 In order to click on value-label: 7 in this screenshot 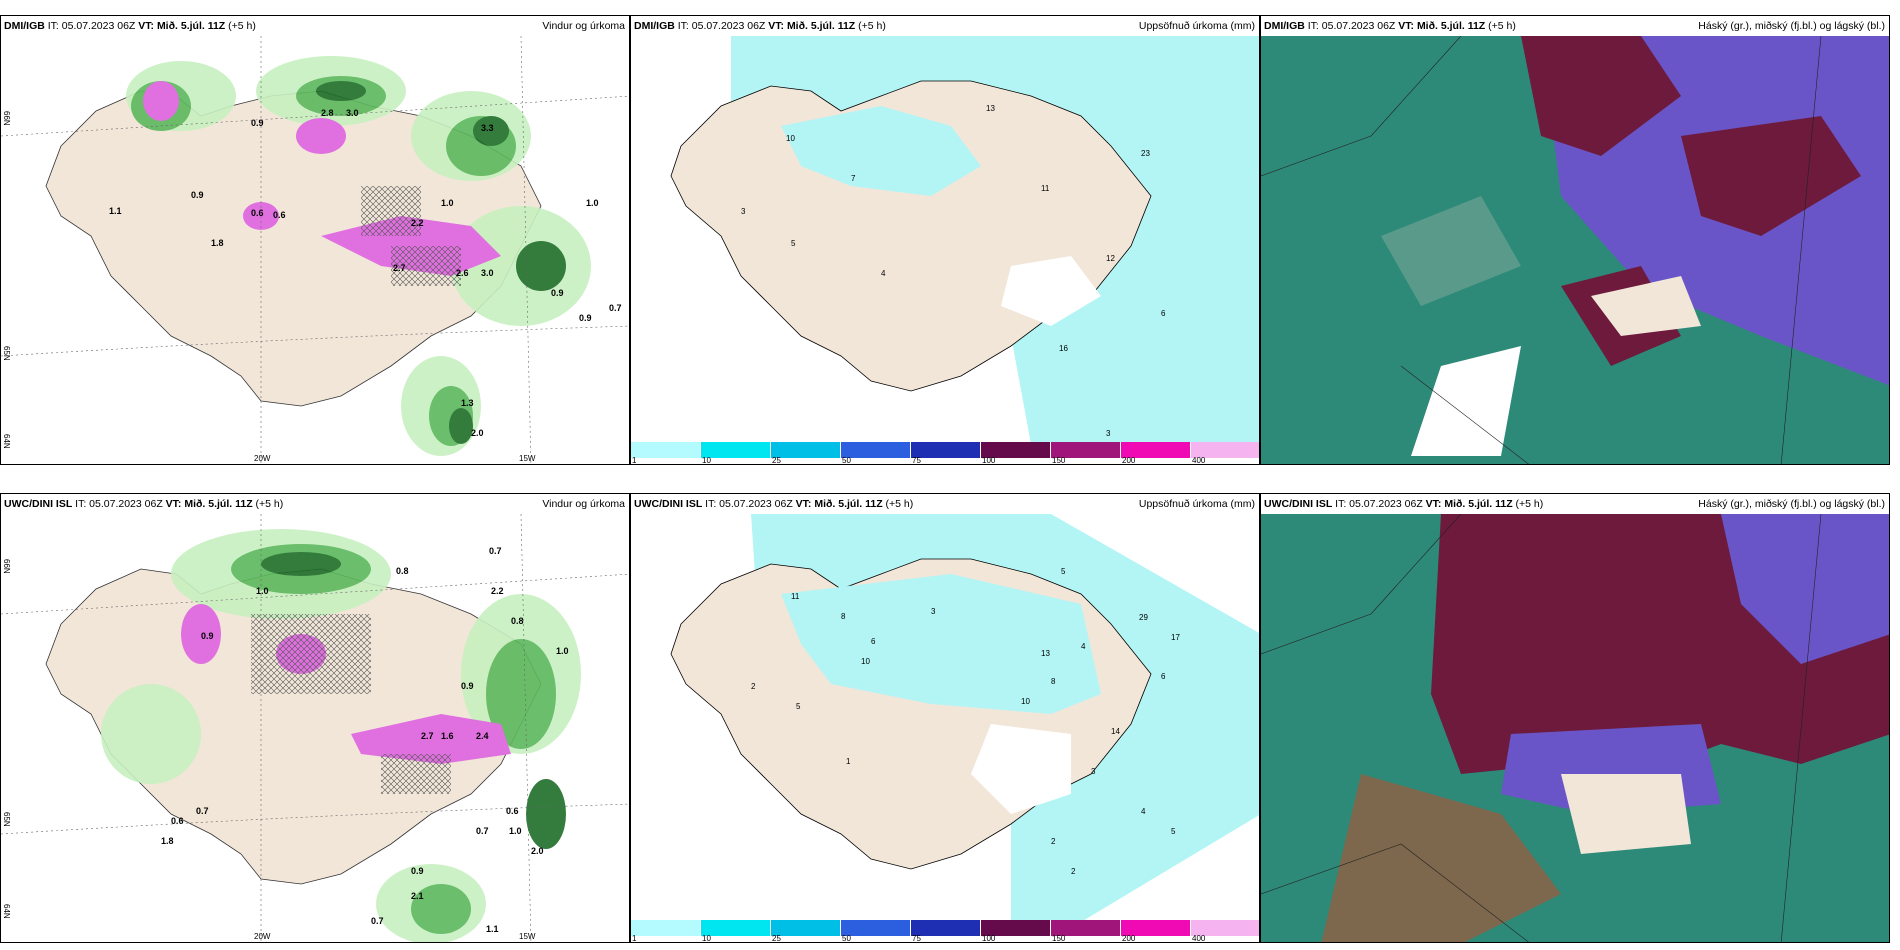, I will do `click(853, 178)`.